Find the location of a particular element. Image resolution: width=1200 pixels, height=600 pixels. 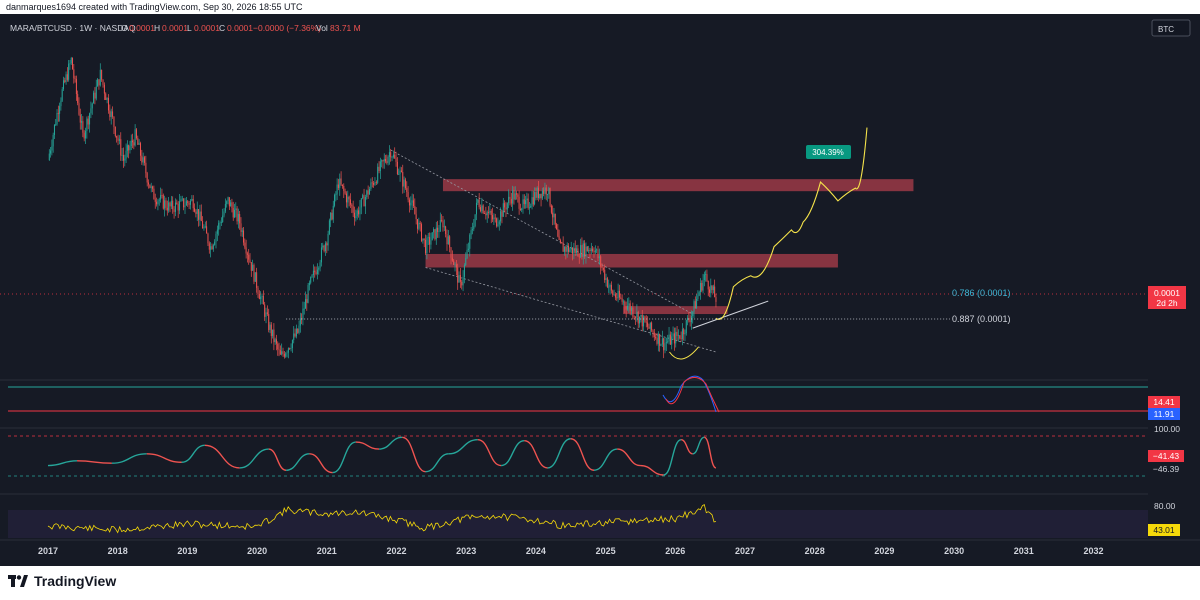

symbol-badge: BTC is located at coordinates (1171, 28).